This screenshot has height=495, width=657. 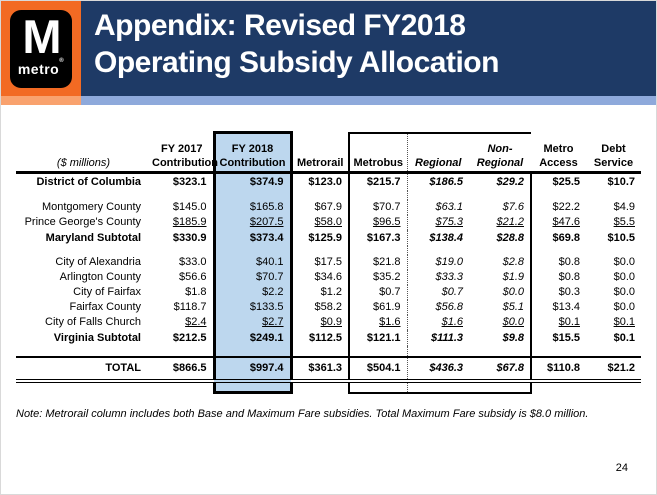 I want to click on value-cell: $1.8, so click(x=196, y=292).